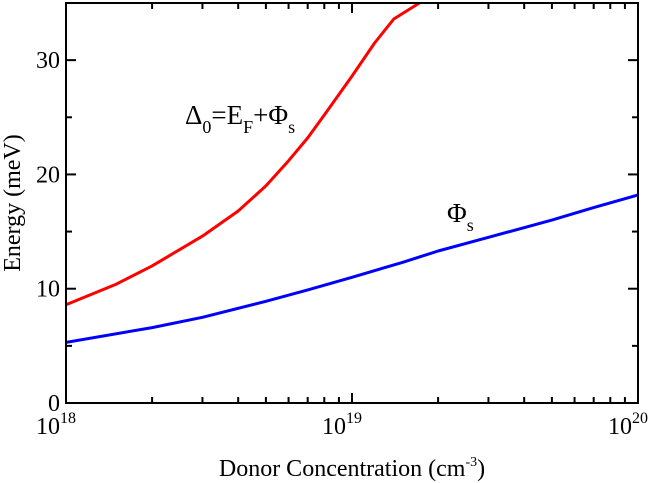 The width and height of the screenshot is (664, 483). I want to click on y-tick-label: 30, so click(48, 61).